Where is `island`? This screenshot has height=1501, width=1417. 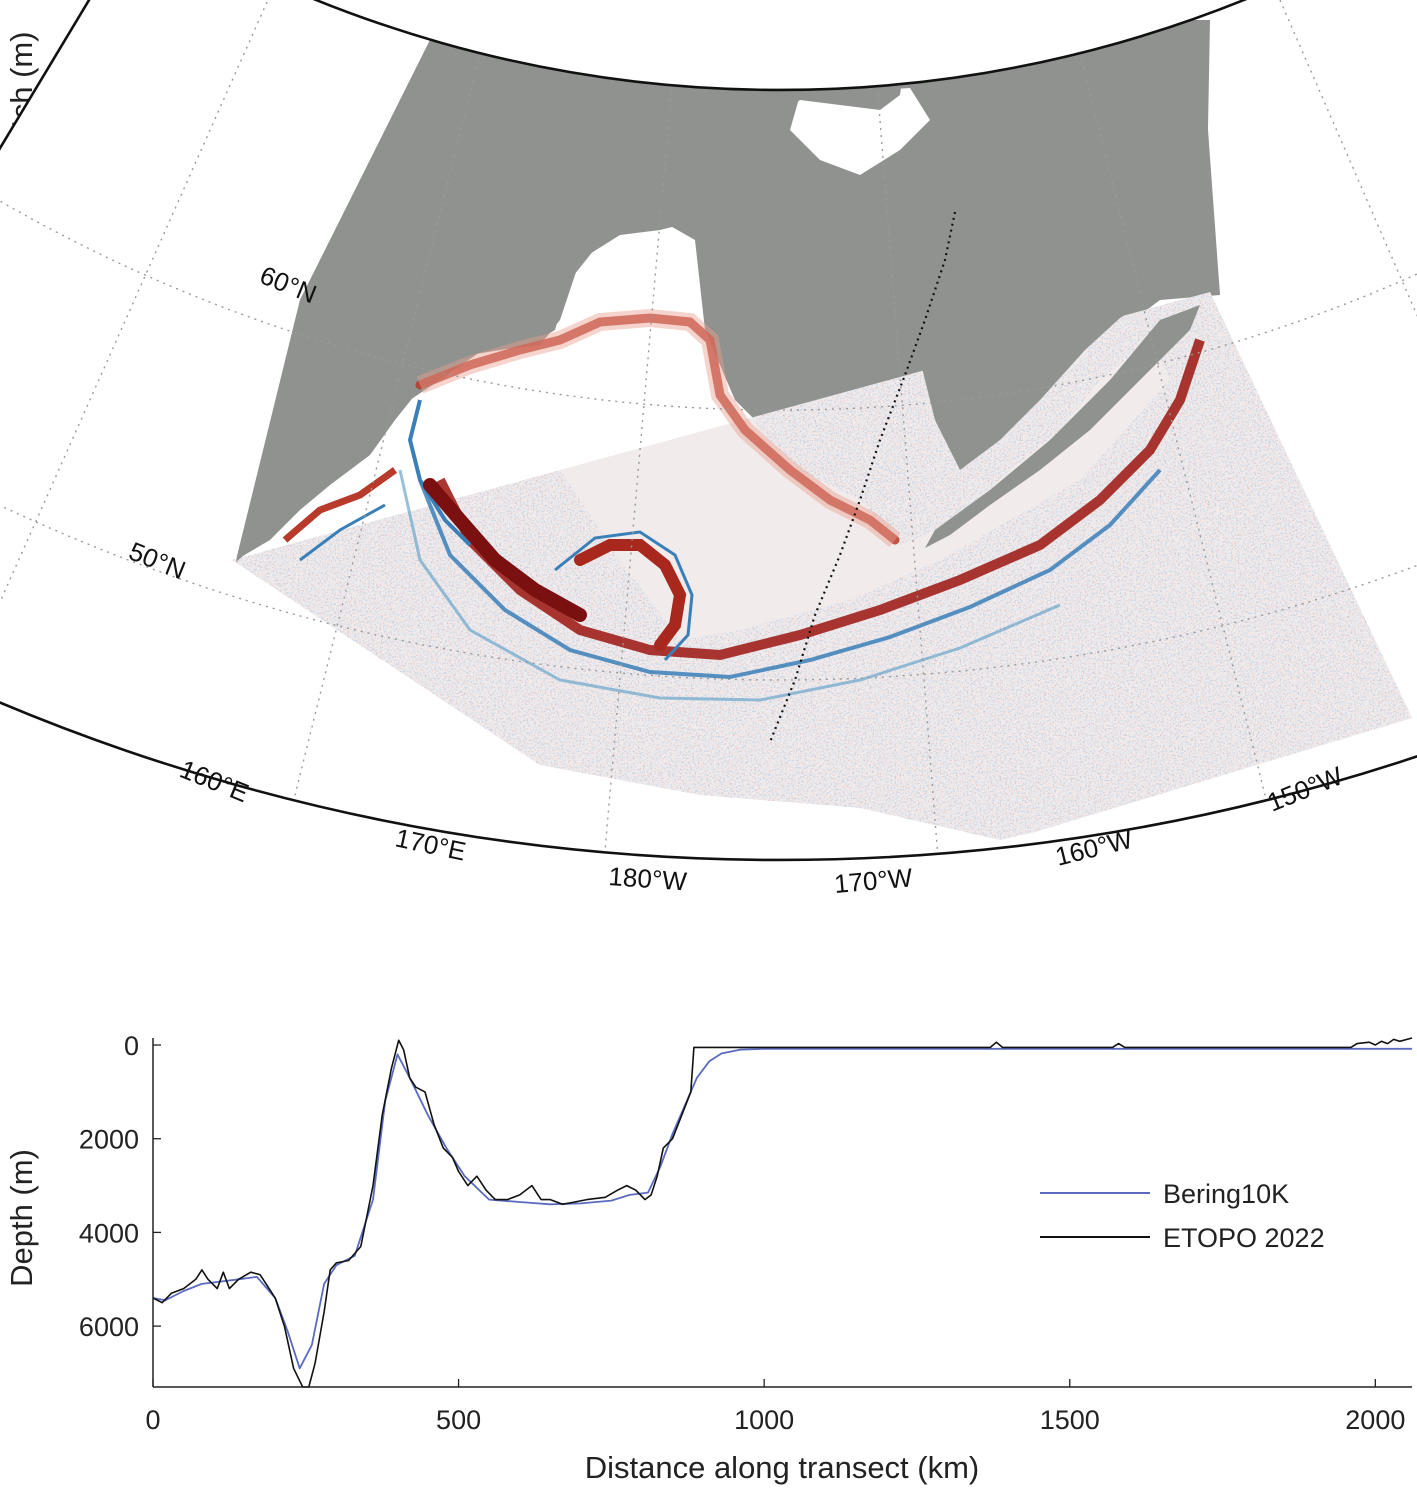
island is located at coordinates (837, 290).